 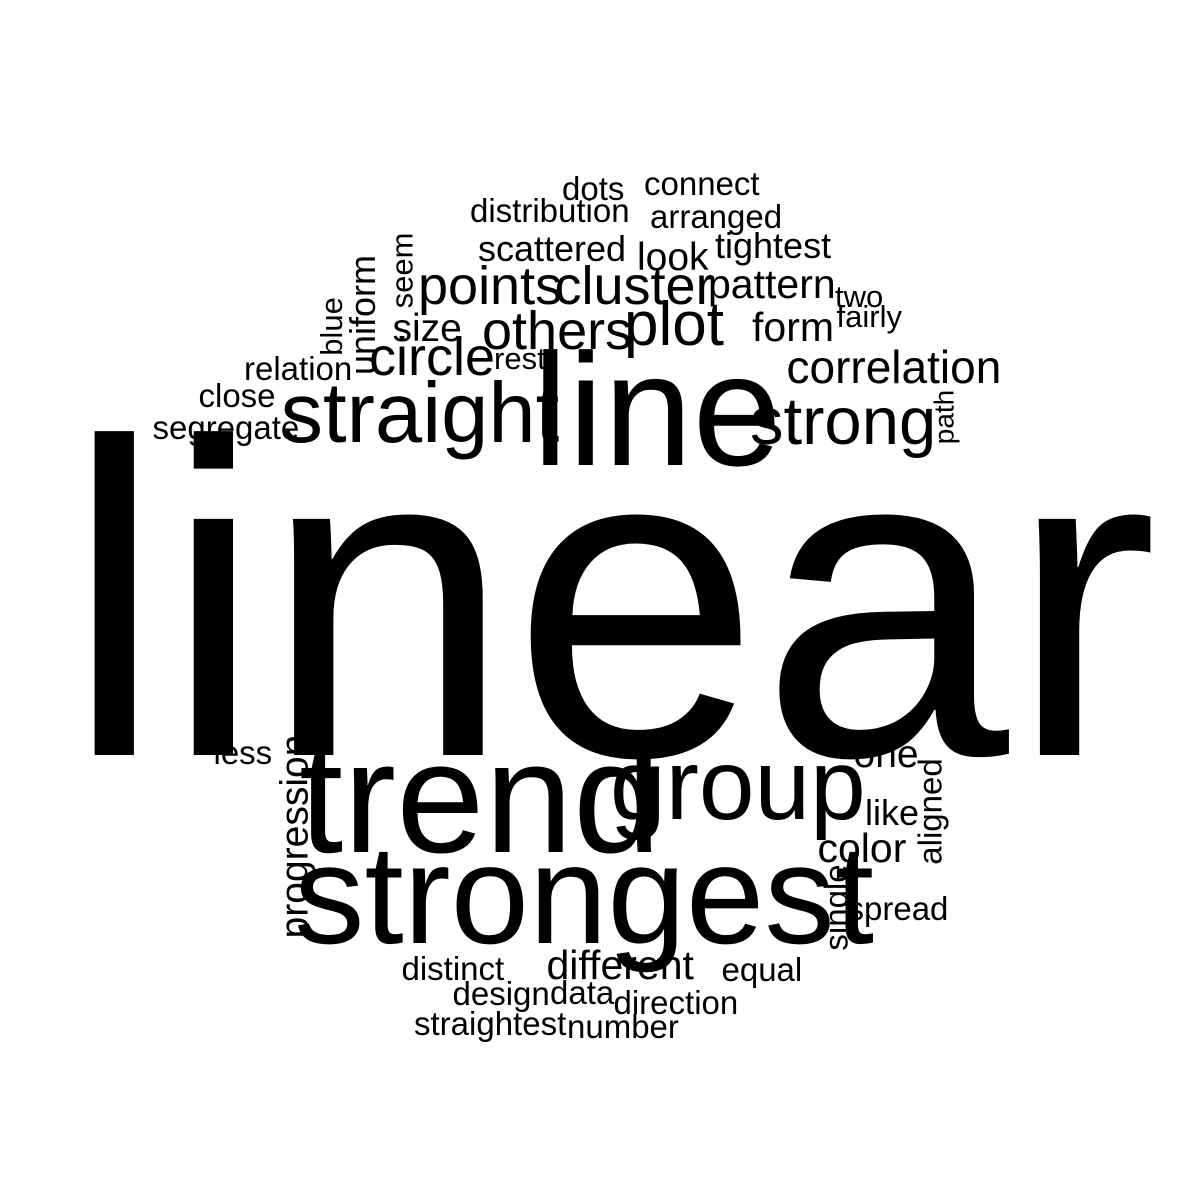 I want to click on word-scattered: scattered, so click(x=552, y=248).